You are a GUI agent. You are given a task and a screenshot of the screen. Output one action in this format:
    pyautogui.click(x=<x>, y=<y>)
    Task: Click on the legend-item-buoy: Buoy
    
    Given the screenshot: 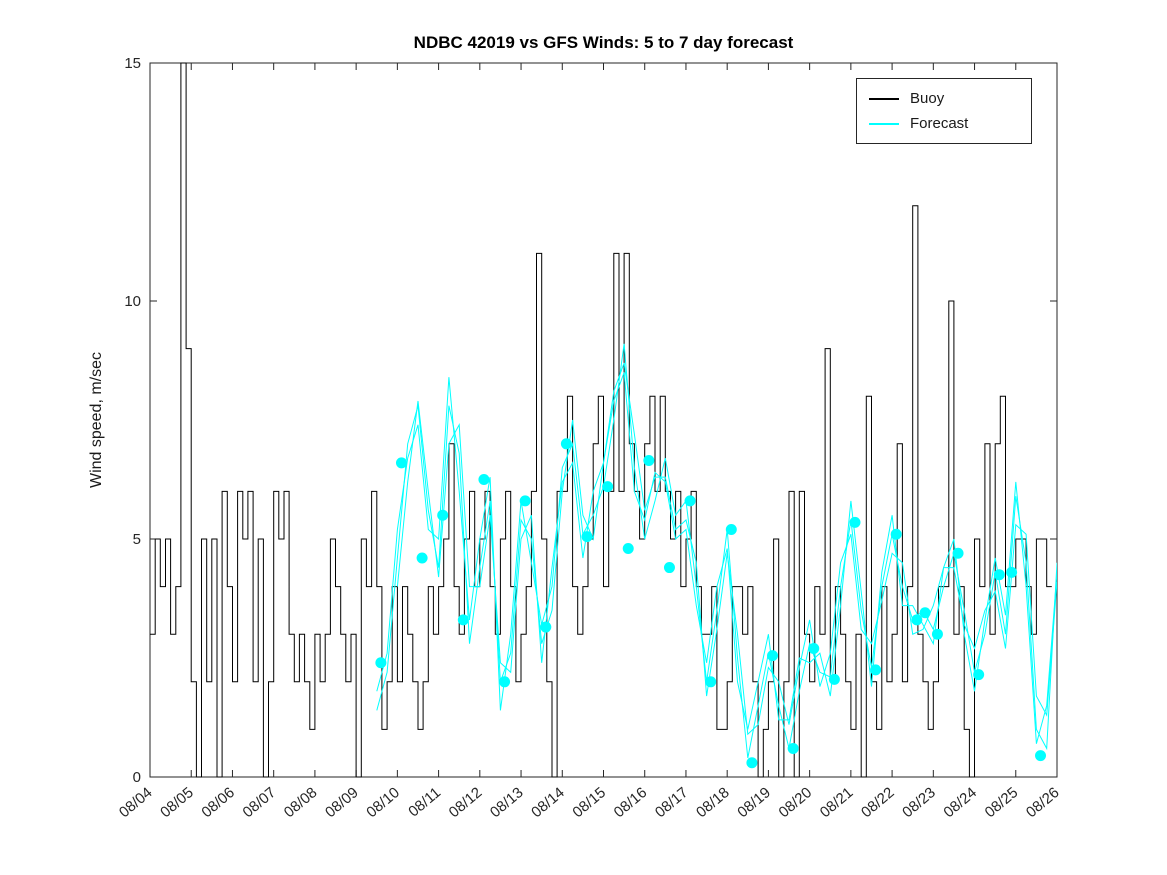 What is the action you would take?
    pyautogui.click(x=944, y=98)
    